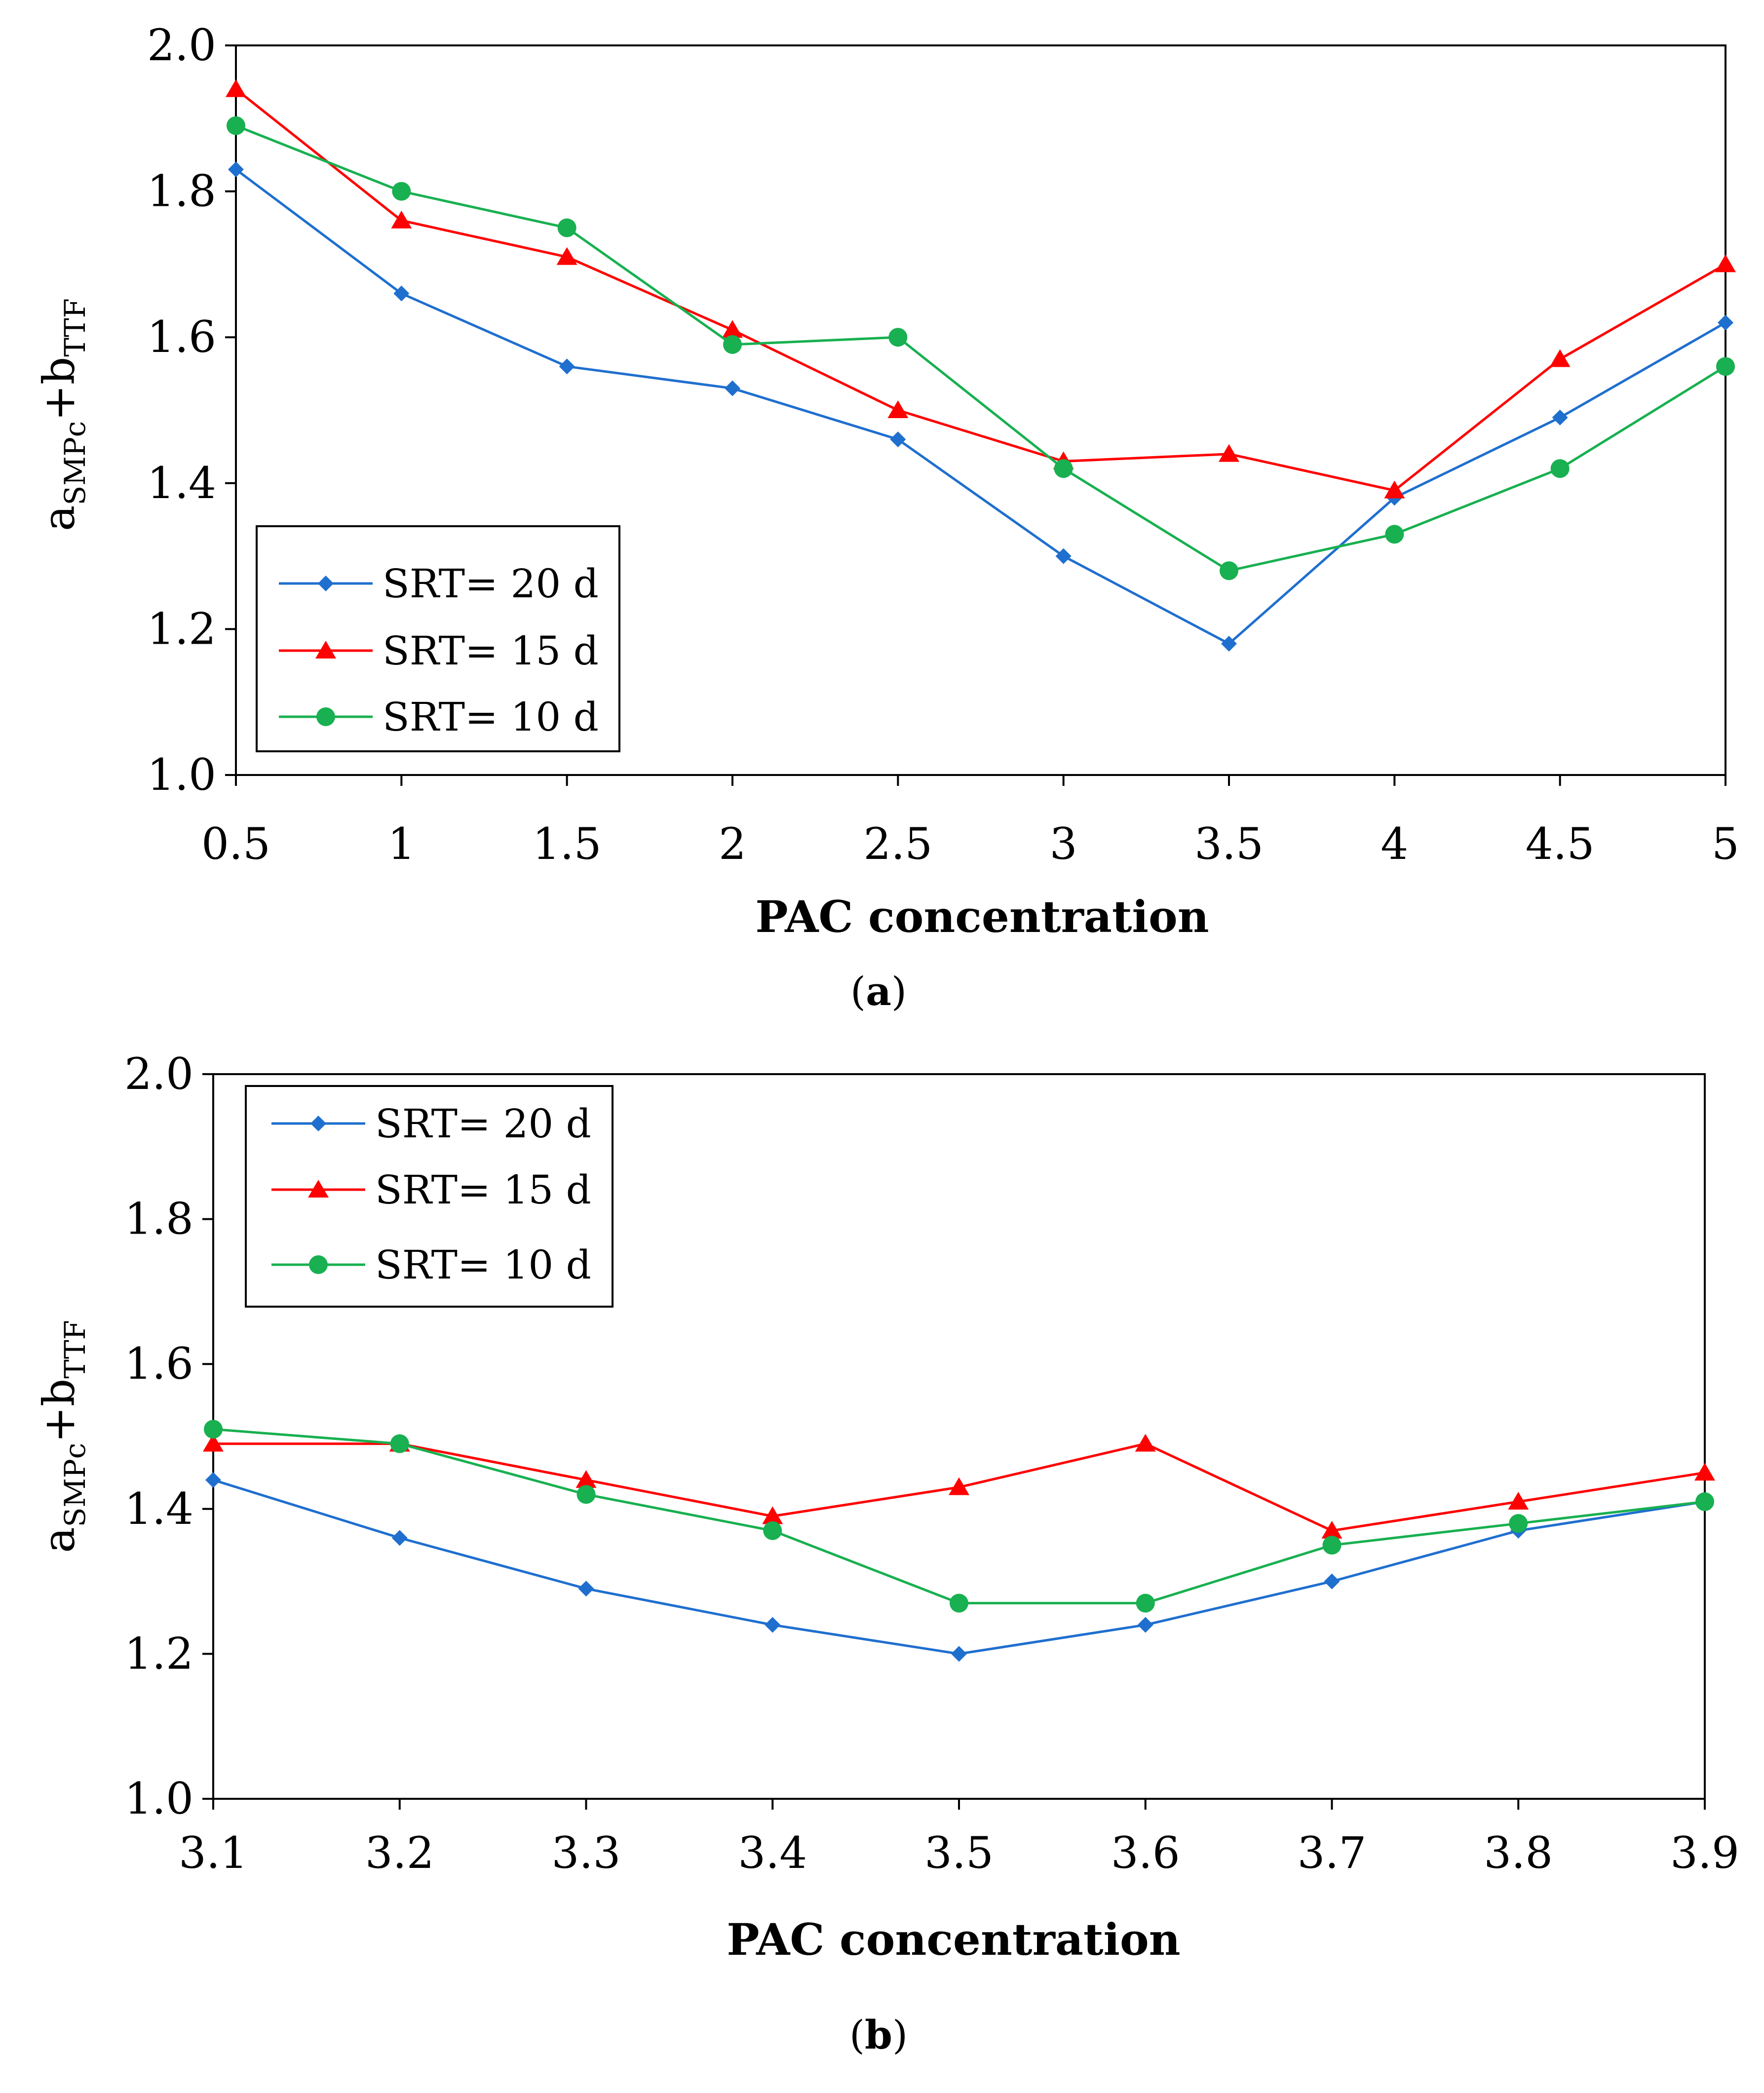 This screenshot has width=1764, height=2093. I want to click on chart-a-caption: (a), so click(878, 991).